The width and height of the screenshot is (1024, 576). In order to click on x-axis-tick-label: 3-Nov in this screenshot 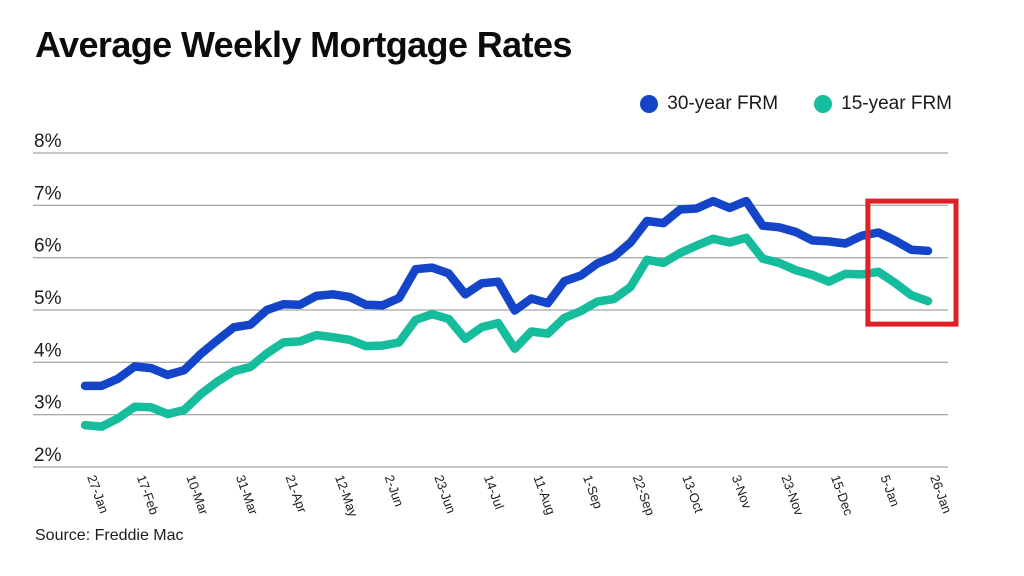, I will do `click(742, 492)`.